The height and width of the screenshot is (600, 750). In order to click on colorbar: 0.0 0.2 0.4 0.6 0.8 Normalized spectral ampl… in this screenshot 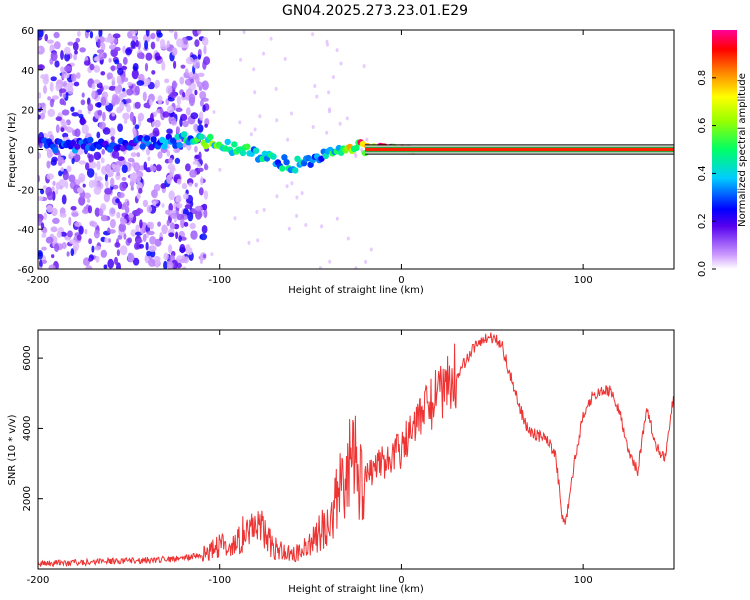, I will do `click(722, 153)`.